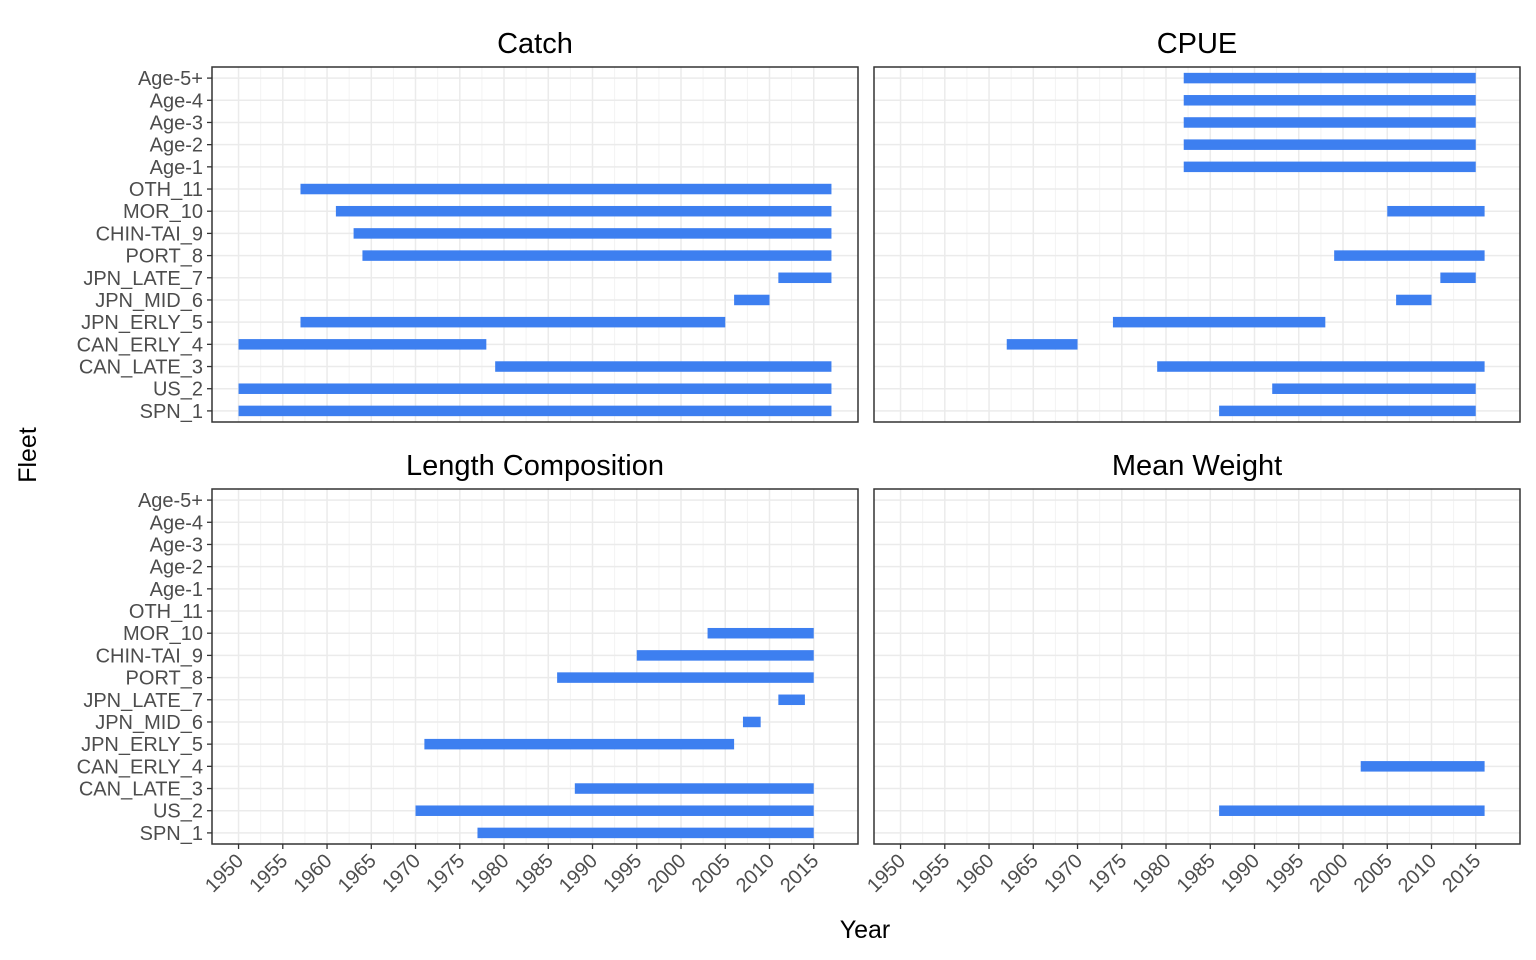 This screenshot has height=960, width=1536. What do you see at coordinates (1197, 466) in the screenshot?
I see `panel-title: Mean Weight` at bounding box center [1197, 466].